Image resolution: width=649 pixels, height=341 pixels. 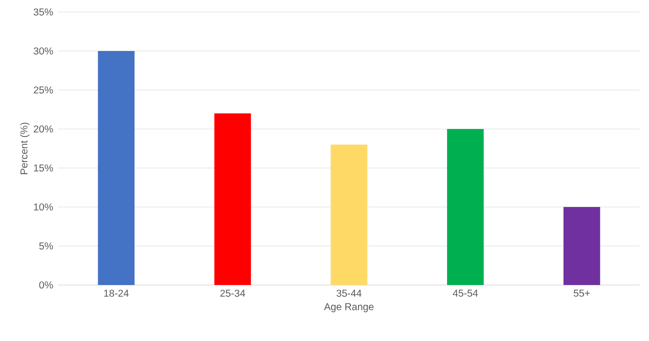 I want to click on y-tick-label: 25%, so click(x=43, y=90).